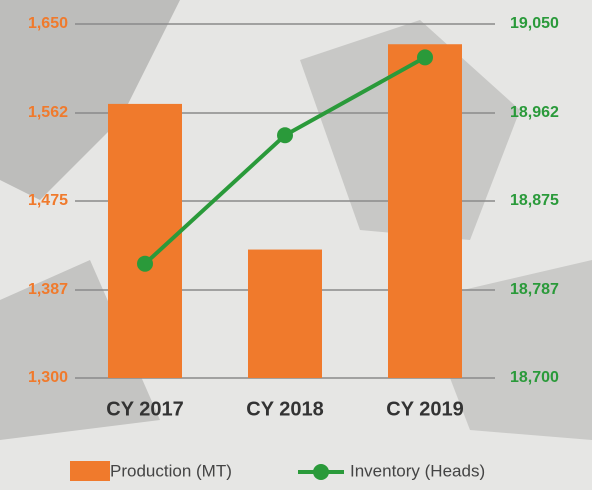 The height and width of the screenshot is (490, 592). What do you see at coordinates (417, 470) in the screenshot?
I see `legend-label: Inventory (Heads)` at bounding box center [417, 470].